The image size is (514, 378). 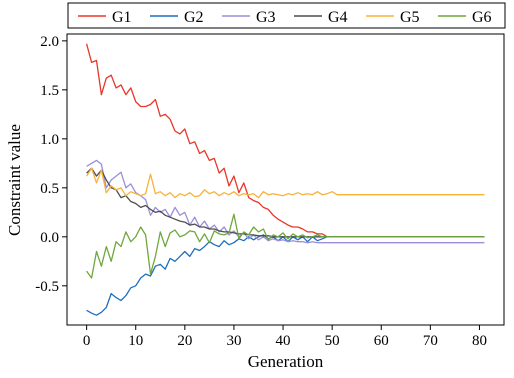 What do you see at coordinates (47, 287) in the screenshot?
I see `y-tick-label: -0.5` at bounding box center [47, 287].